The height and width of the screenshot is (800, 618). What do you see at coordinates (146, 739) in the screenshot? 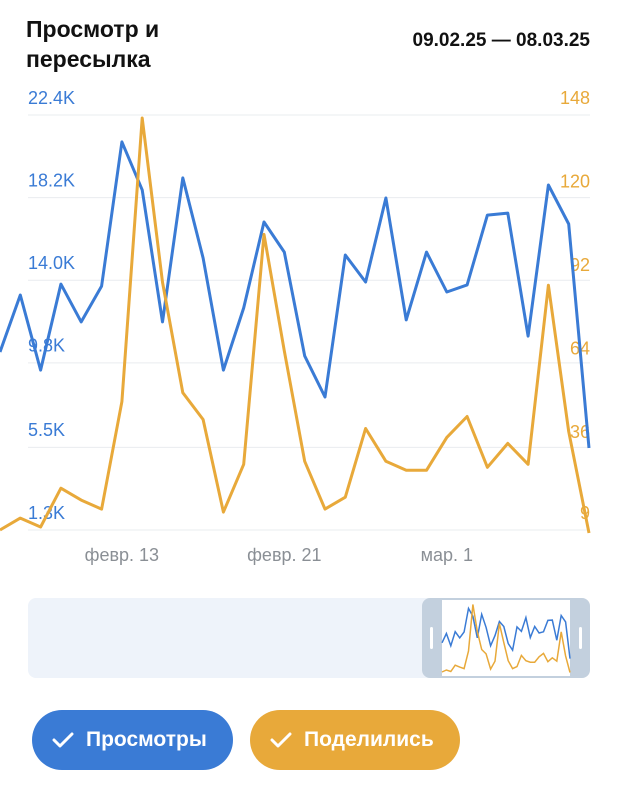
I see `legend-label: Просмотры` at bounding box center [146, 739].